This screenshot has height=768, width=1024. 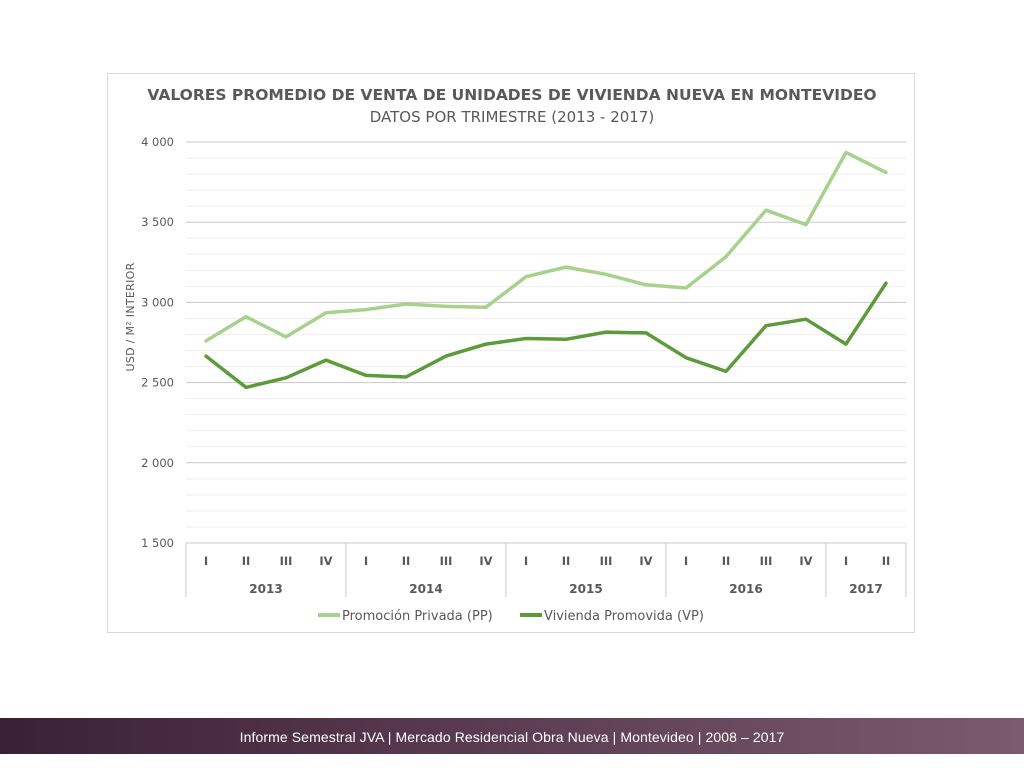 What do you see at coordinates (157, 463) in the screenshot?
I see `y-tick-label: 2 000` at bounding box center [157, 463].